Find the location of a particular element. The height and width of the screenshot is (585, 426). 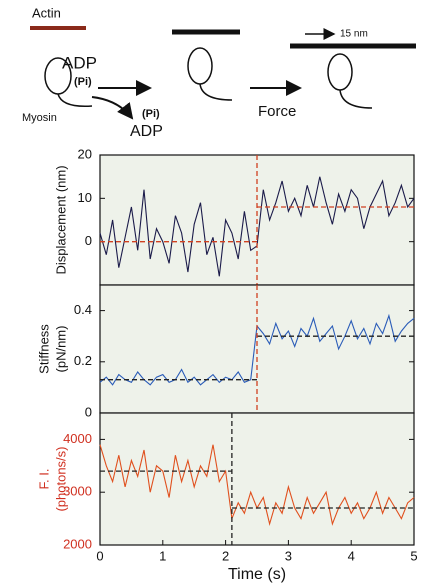

x-tick-label: 5 is located at coordinates (413, 555).